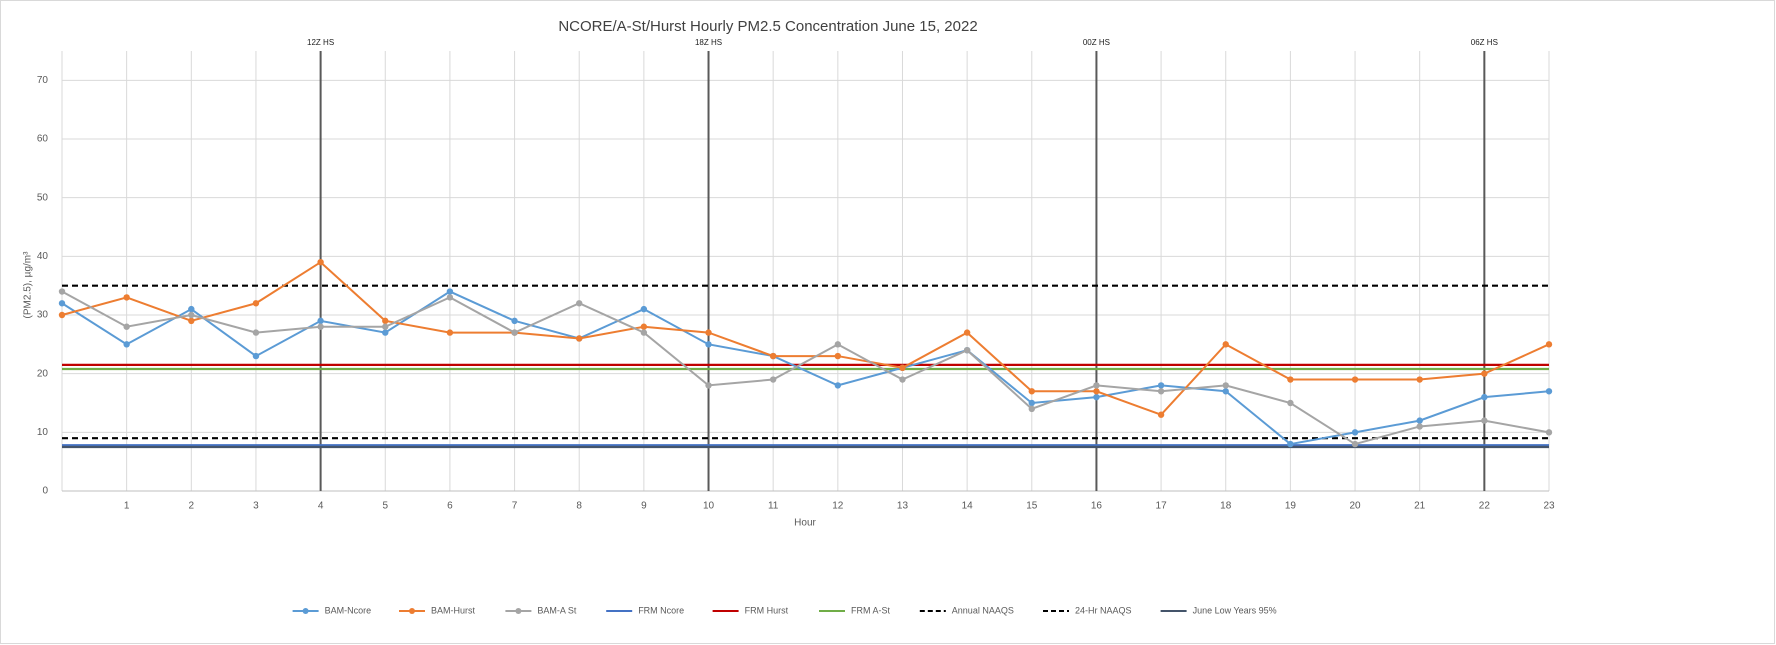  What do you see at coordinates (1484, 42) in the screenshot?
I see `marker-label: 06Z HS` at bounding box center [1484, 42].